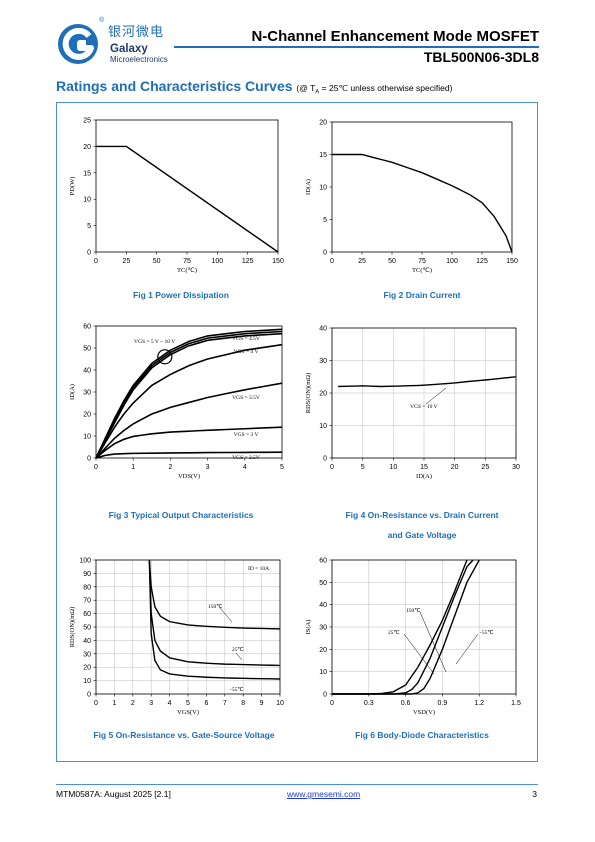  What do you see at coordinates (422, 735) in the screenshot?
I see `fig6-caption: Fig 6 Body-Diode Characteristics` at bounding box center [422, 735].